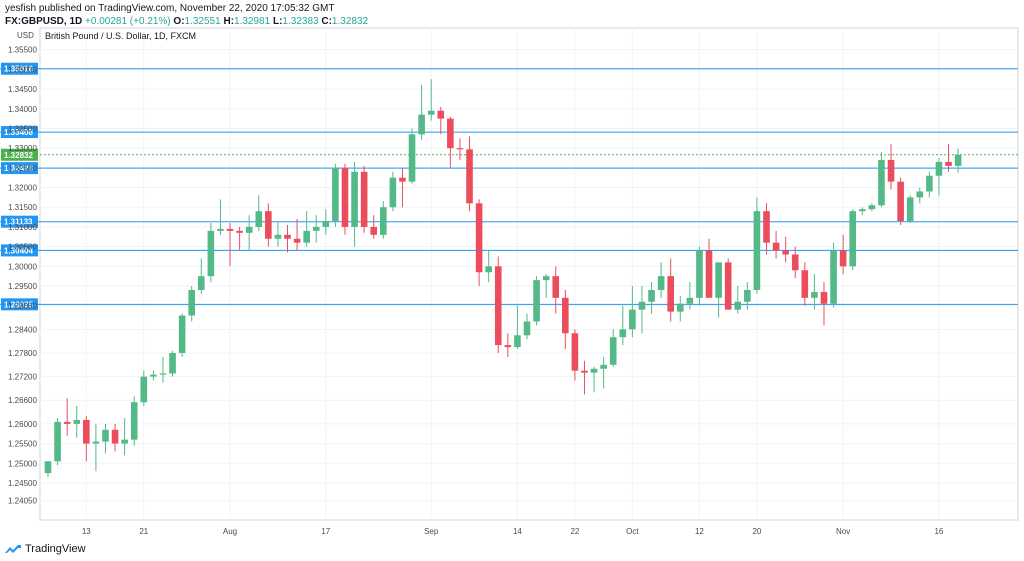 Image resolution: width=1024 pixels, height=561 pixels. Describe the element at coordinates (25, 35) in the screenshot. I see `currency-label: USD` at that location.